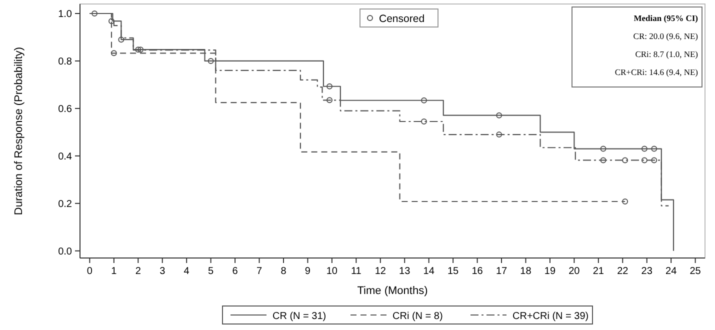  I want to click on x-tick-label: 8, so click(283, 271).